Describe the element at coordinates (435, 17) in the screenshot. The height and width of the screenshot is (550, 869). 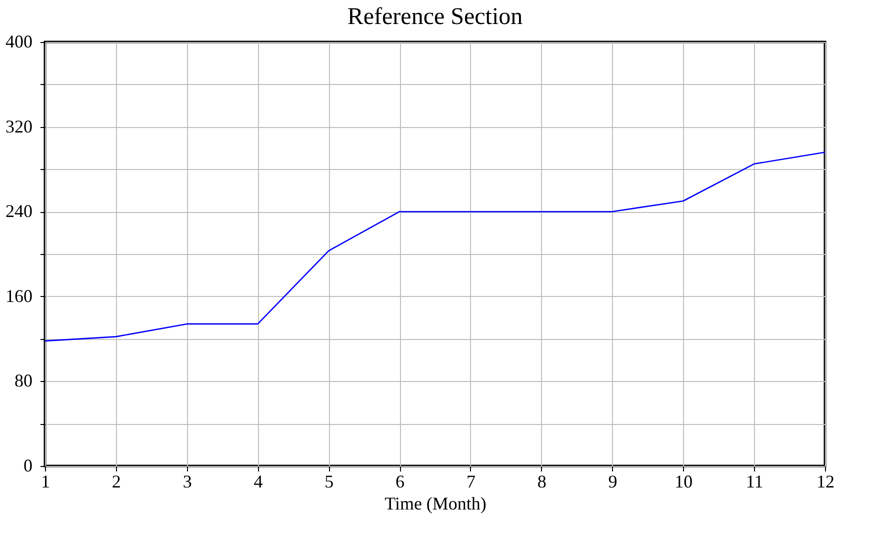
I see `chart-title: Reference Section` at that location.